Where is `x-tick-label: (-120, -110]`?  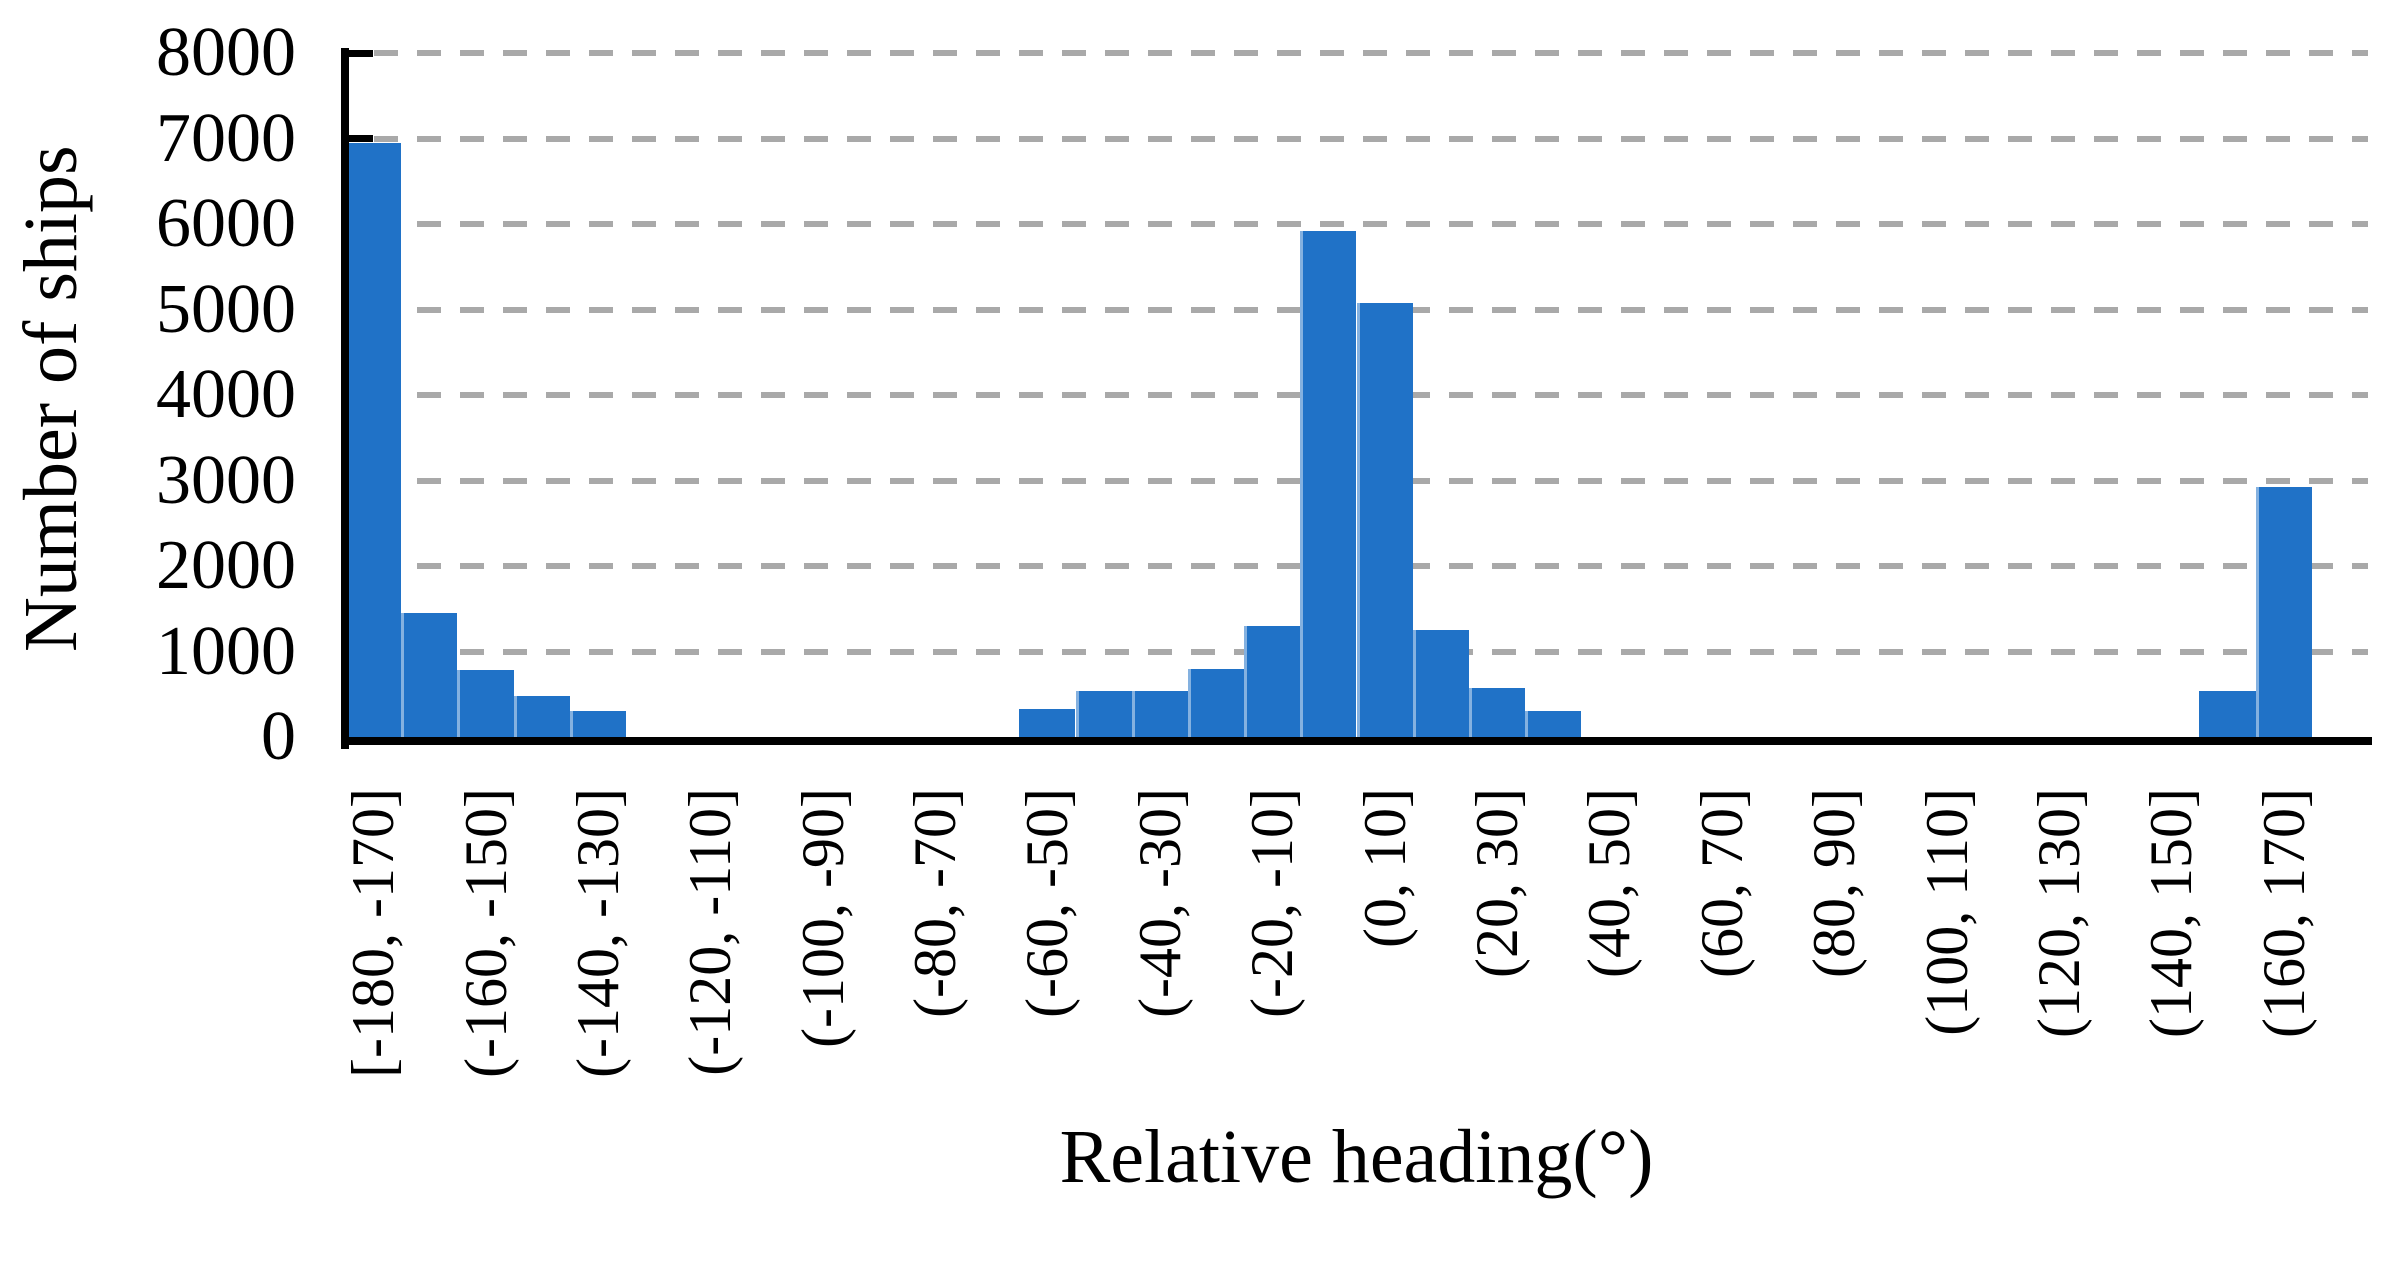 x-tick-label: (-120, -110] is located at coordinates (710, 932).